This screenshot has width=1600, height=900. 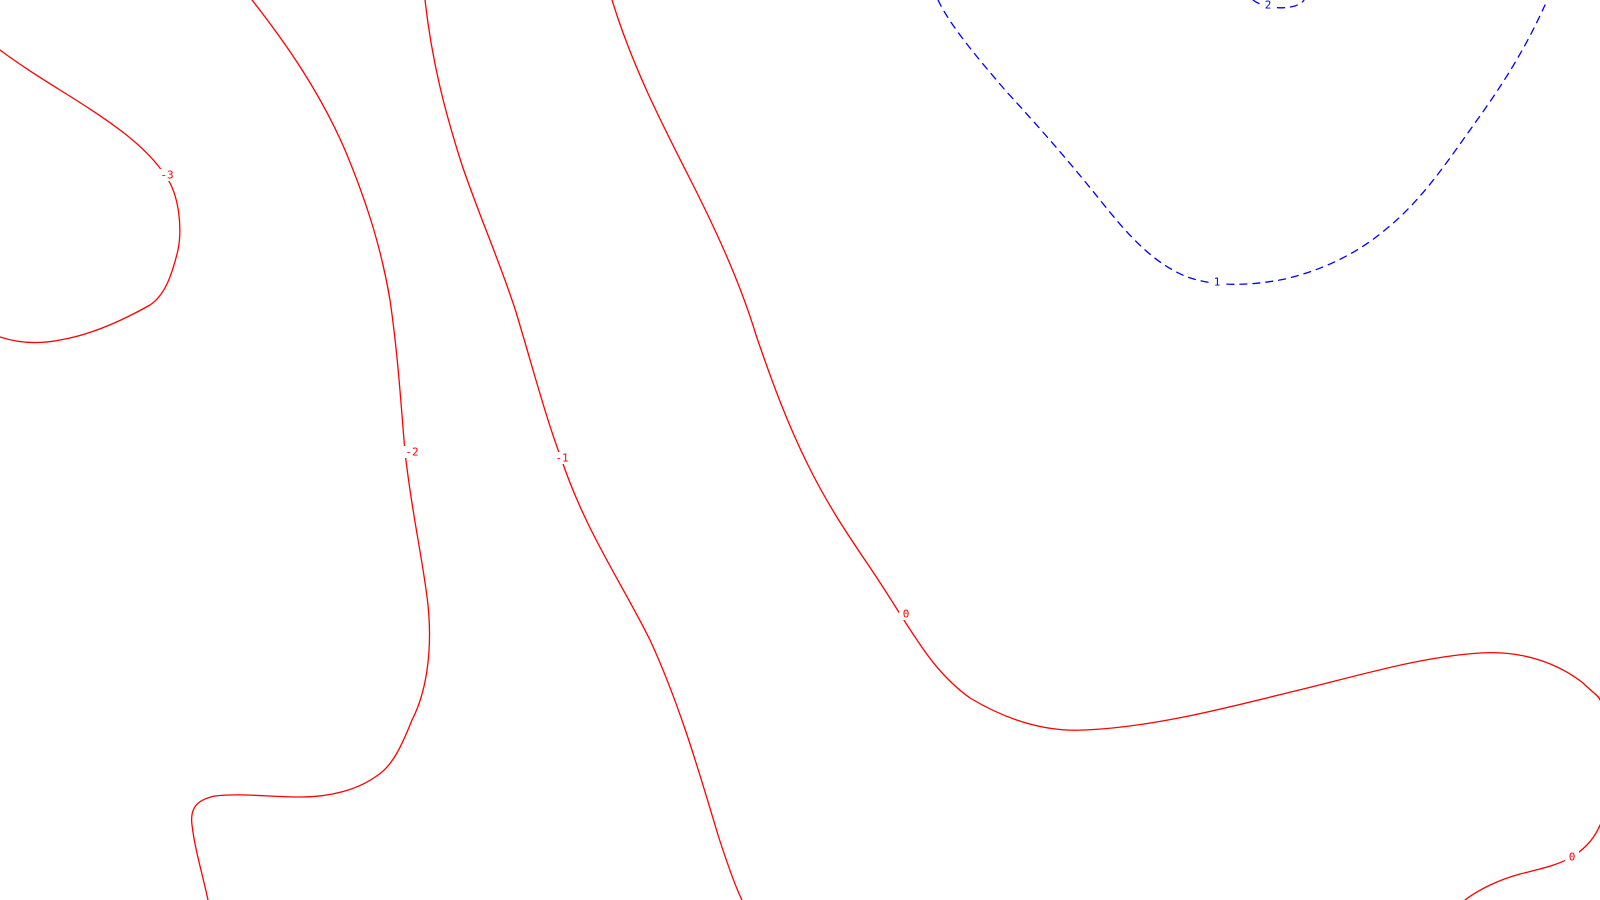 I want to click on contour-label-text: 2, so click(x=1268, y=6).